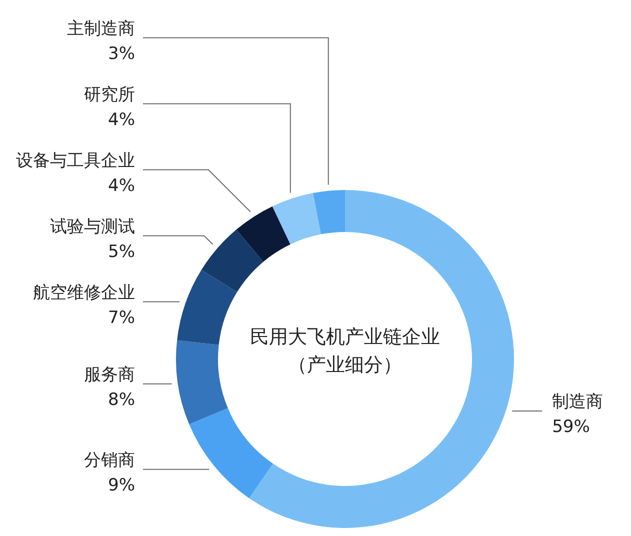 The width and height of the screenshot is (631, 536). I want to click on slice-label: 航空维修企业, so click(84, 292).